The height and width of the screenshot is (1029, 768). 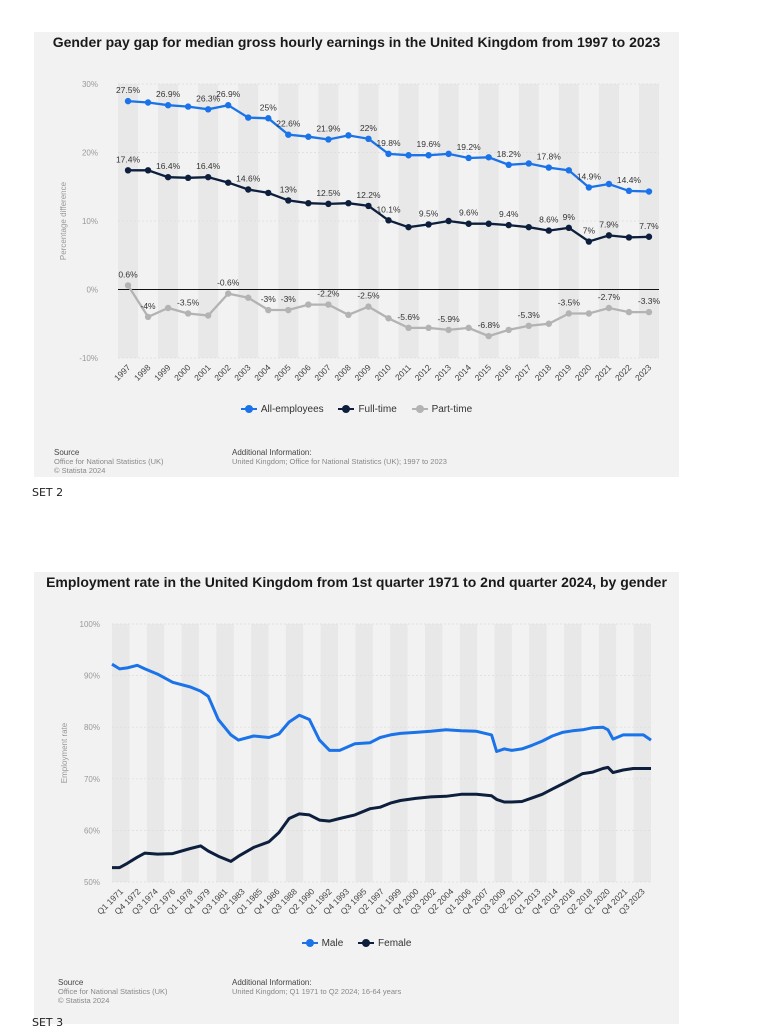 What do you see at coordinates (322, 943) in the screenshot?
I see `legend-item-male: Male` at bounding box center [322, 943].